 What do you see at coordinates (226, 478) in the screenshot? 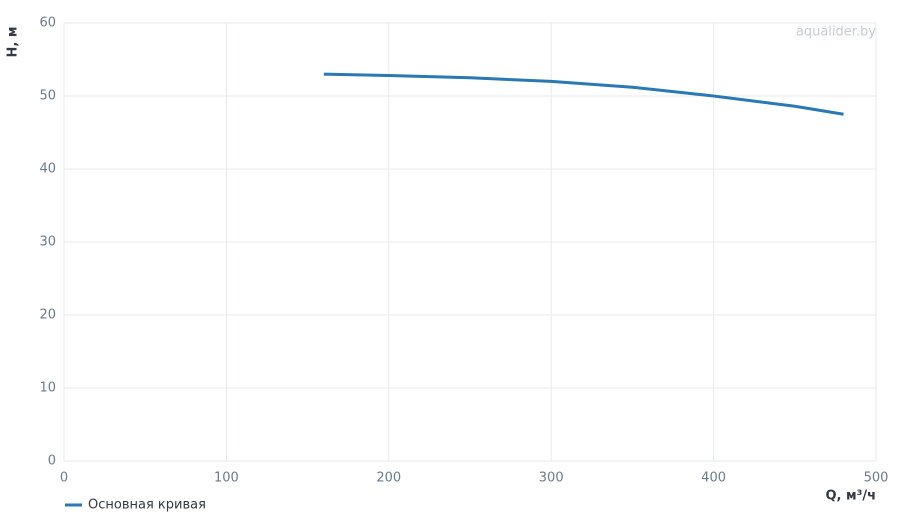
I see `x-tick-label: 100` at bounding box center [226, 478].